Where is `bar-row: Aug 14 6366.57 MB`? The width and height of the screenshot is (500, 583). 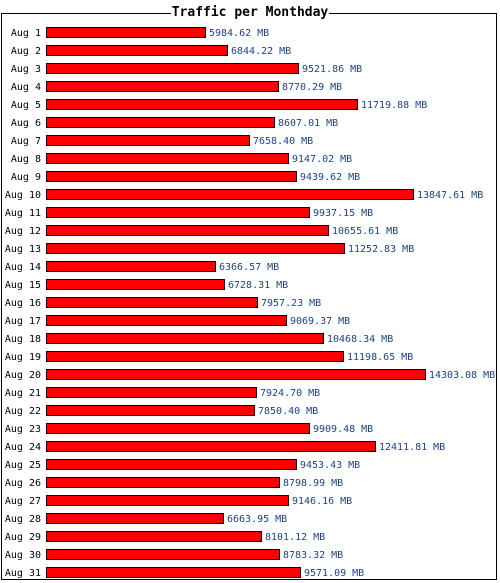
bar-row: Aug 14 6366.57 MB is located at coordinates (142, 267).